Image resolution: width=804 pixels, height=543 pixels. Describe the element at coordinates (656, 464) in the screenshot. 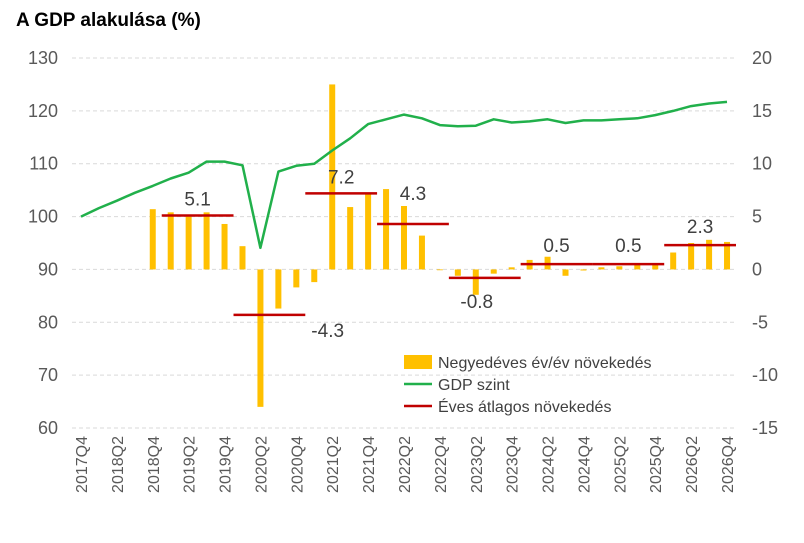

I see `x-axis-tick: 2025Q4` at that location.